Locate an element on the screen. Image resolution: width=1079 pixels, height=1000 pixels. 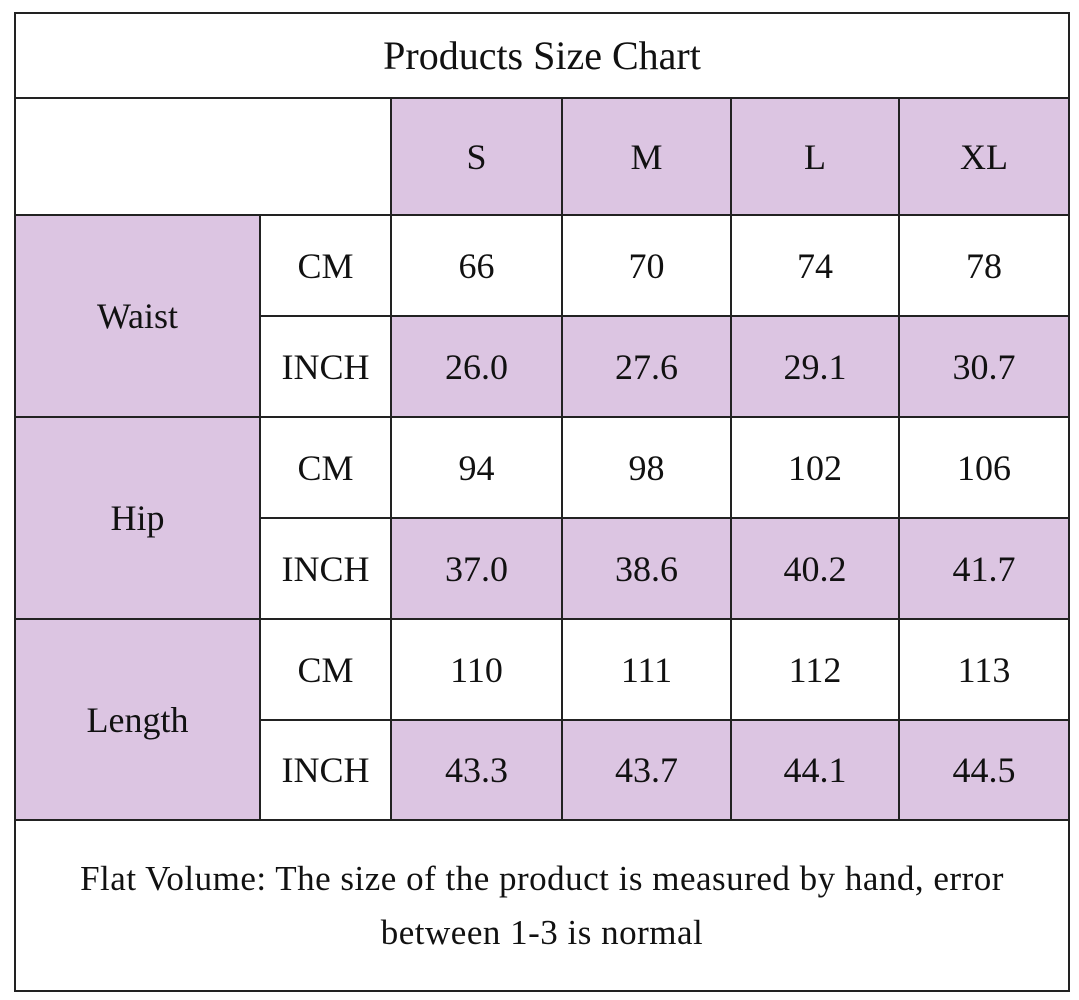
size-value: 27.6 is located at coordinates (646, 366).